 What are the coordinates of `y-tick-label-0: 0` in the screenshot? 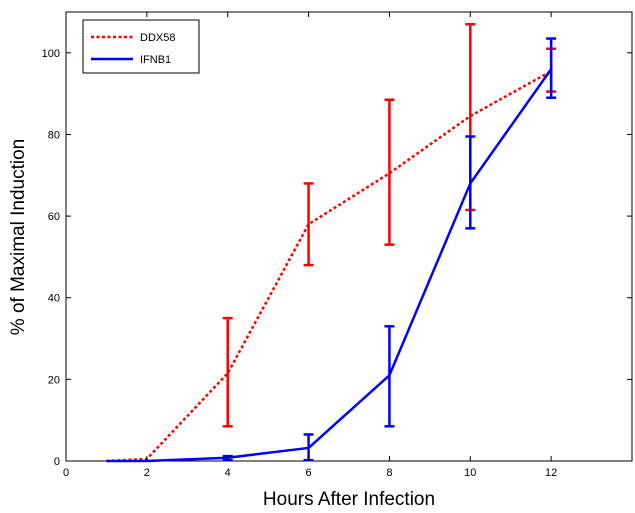 It's located at (57, 462).